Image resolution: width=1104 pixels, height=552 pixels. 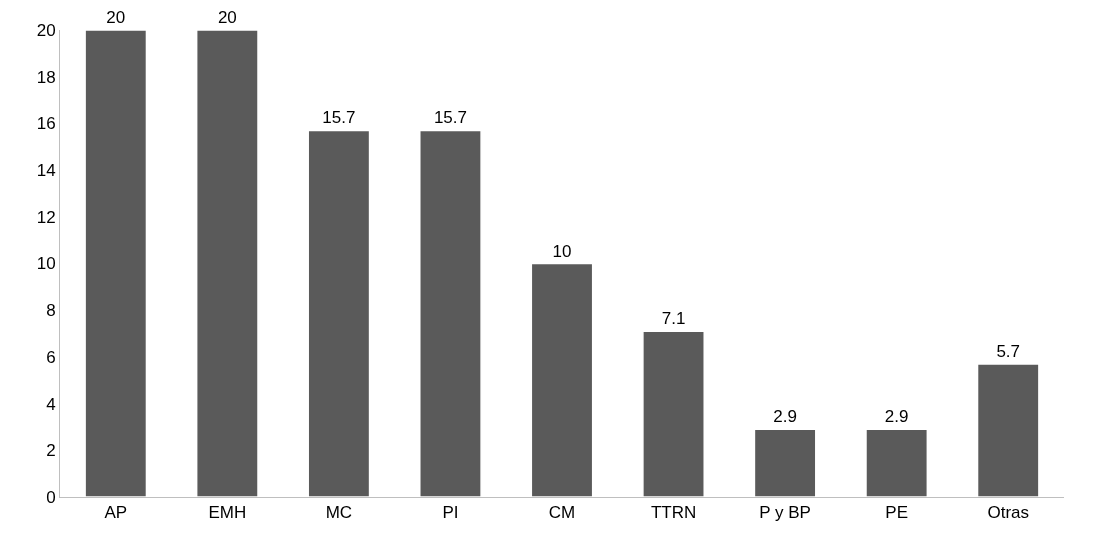 I want to click on y-tick-label: 14, so click(x=46, y=171).